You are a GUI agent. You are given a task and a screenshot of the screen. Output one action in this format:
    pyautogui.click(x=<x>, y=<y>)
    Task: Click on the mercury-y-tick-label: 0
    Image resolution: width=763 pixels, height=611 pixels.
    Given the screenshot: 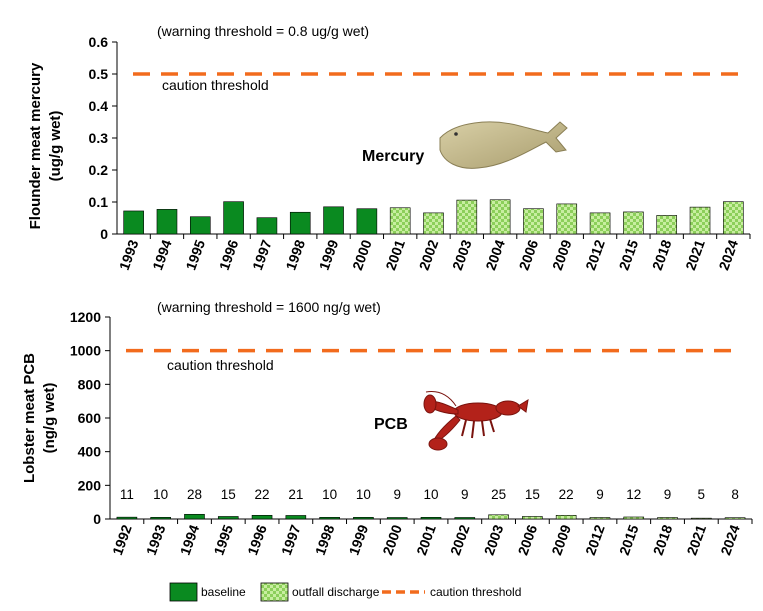 What is the action you would take?
    pyautogui.click(x=104, y=234)
    